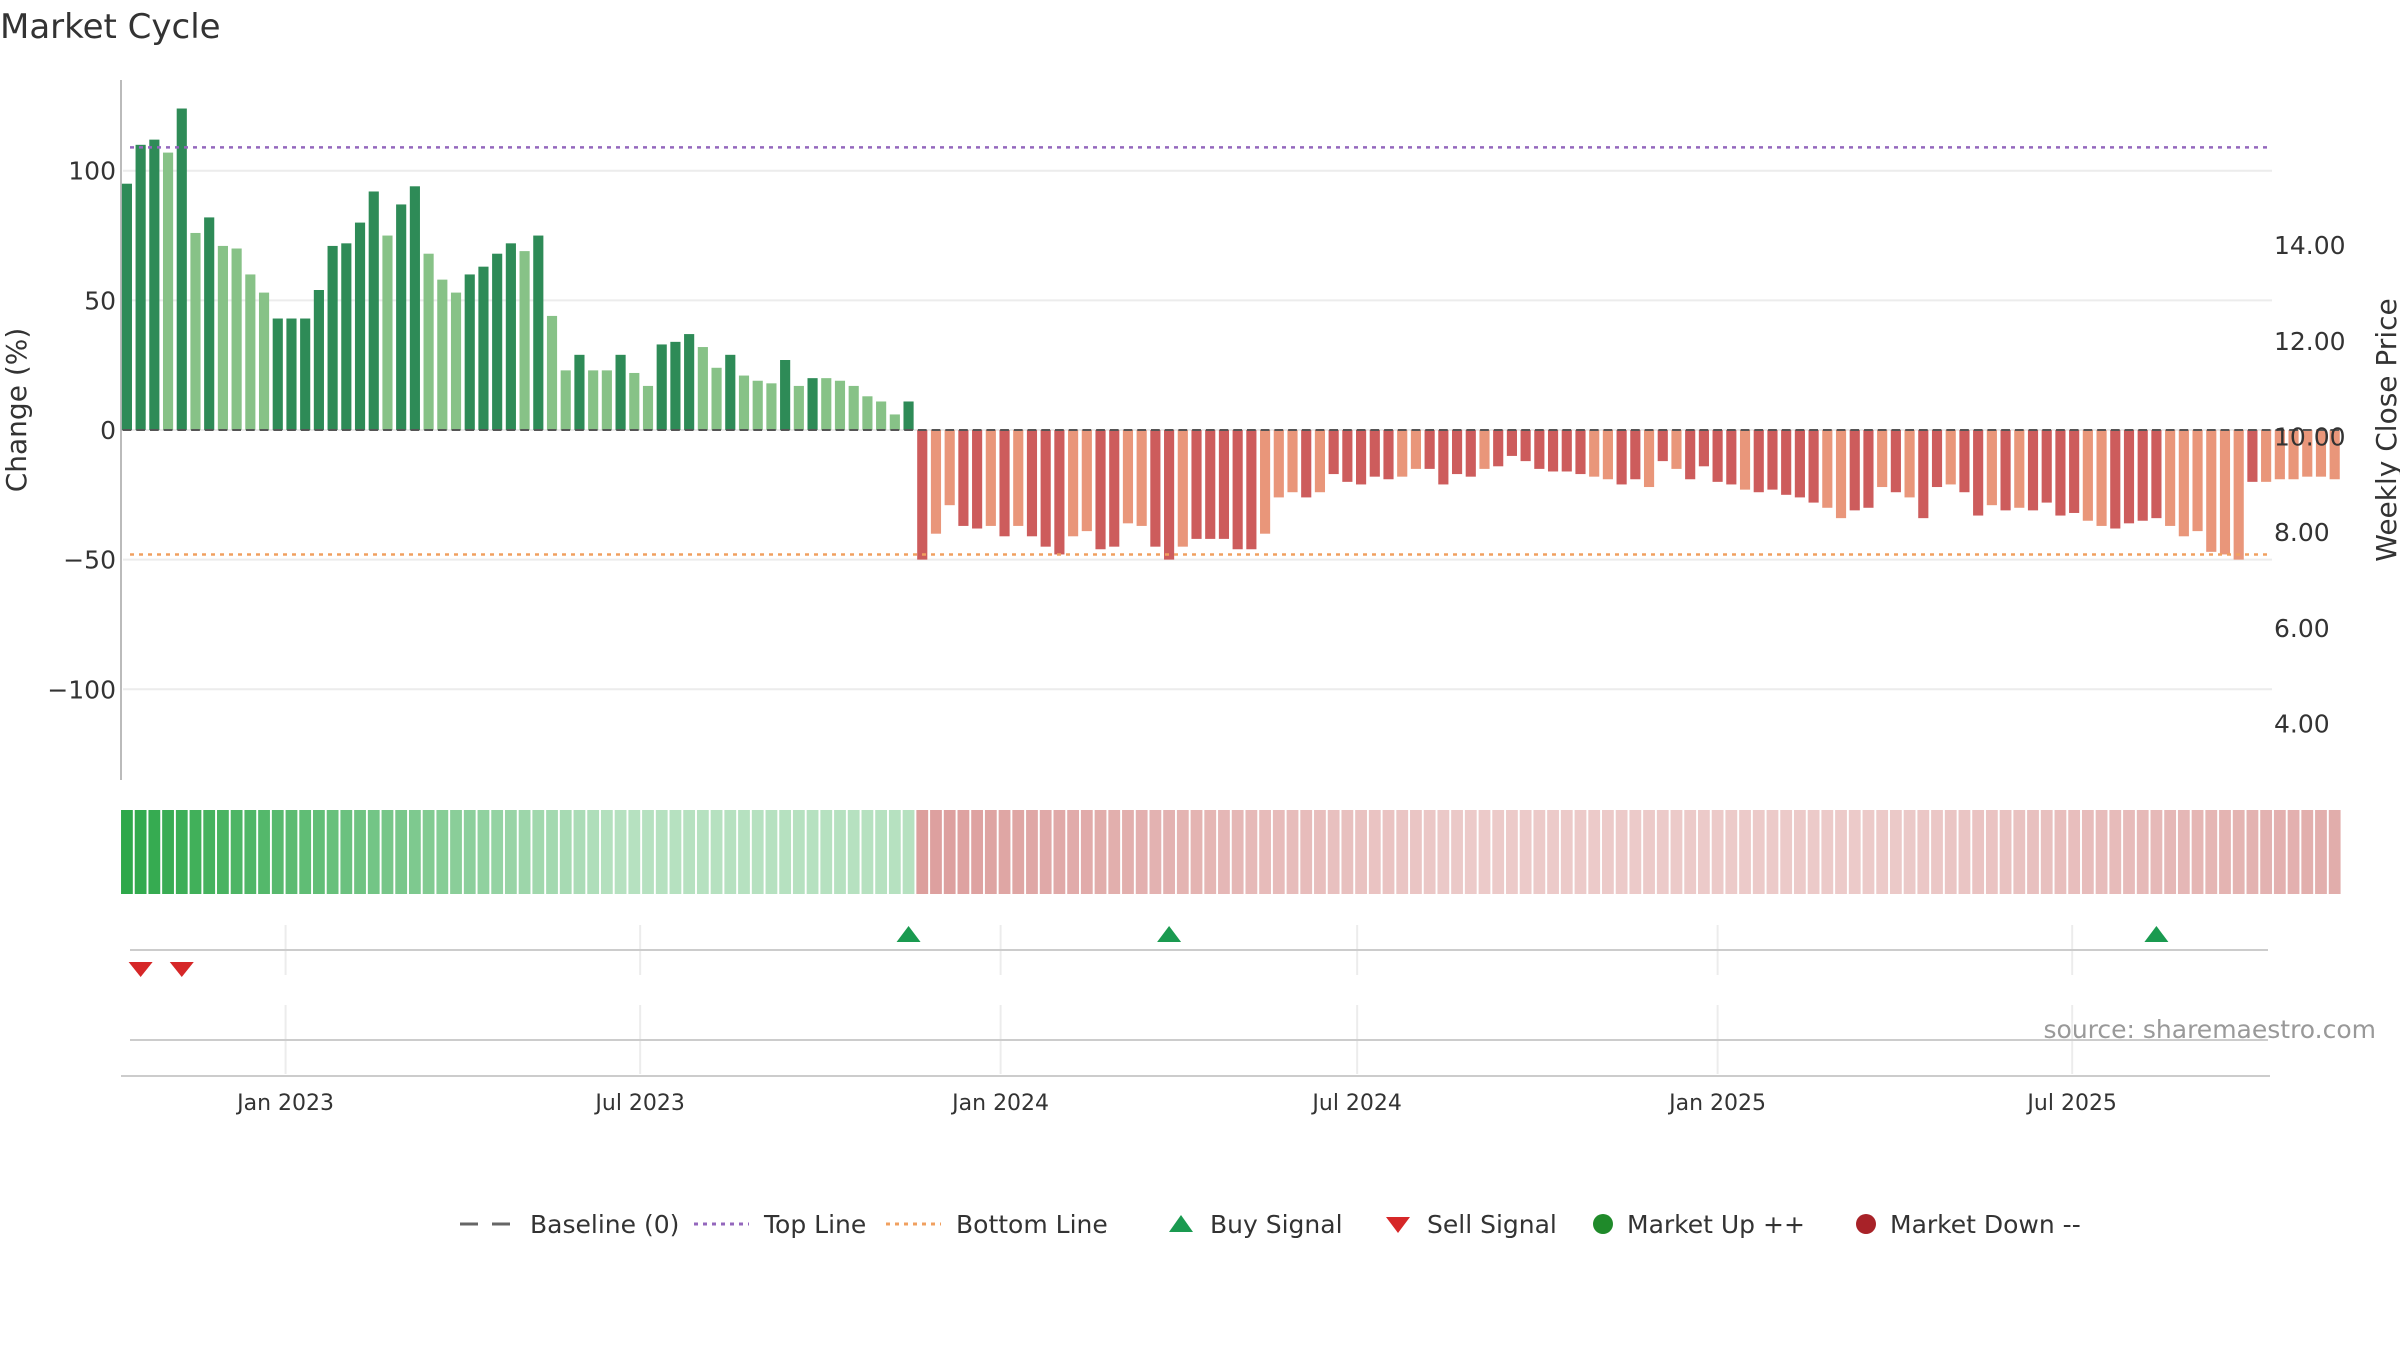  I want to click on y-right-tick-label: 12.00, so click(2310, 341).